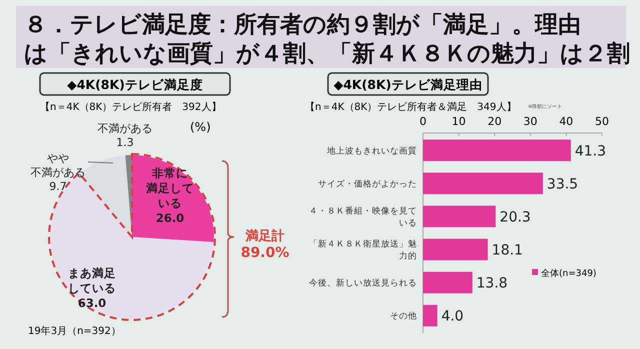  What do you see at coordinates (459, 121) in the screenshot?
I see `x-tick-label: 10` at bounding box center [459, 121].